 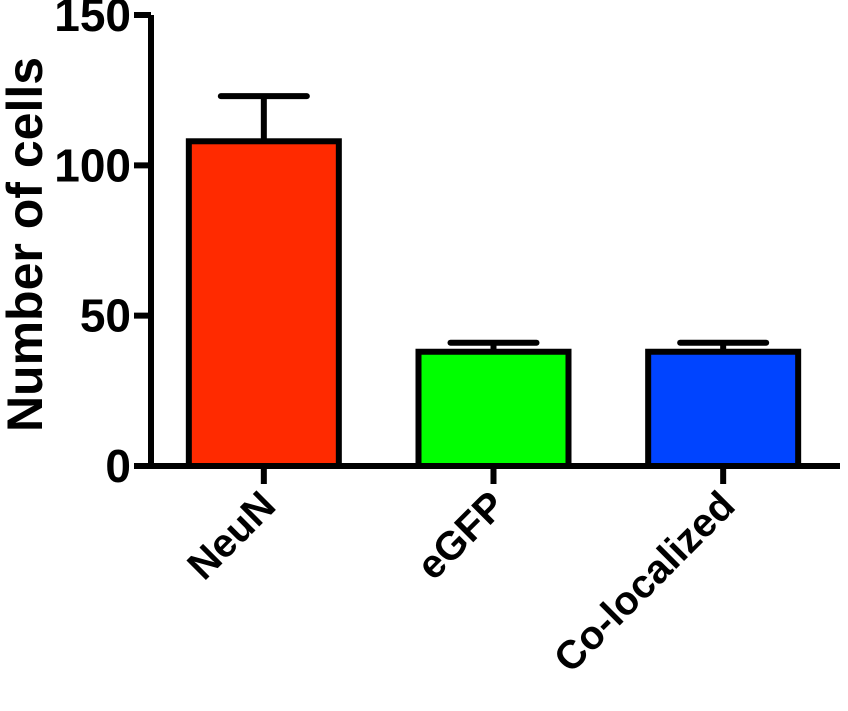 What do you see at coordinates (231, 535) in the screenshot?
I see `x-tick-label: NeuN` at bounding box center [231, 535].